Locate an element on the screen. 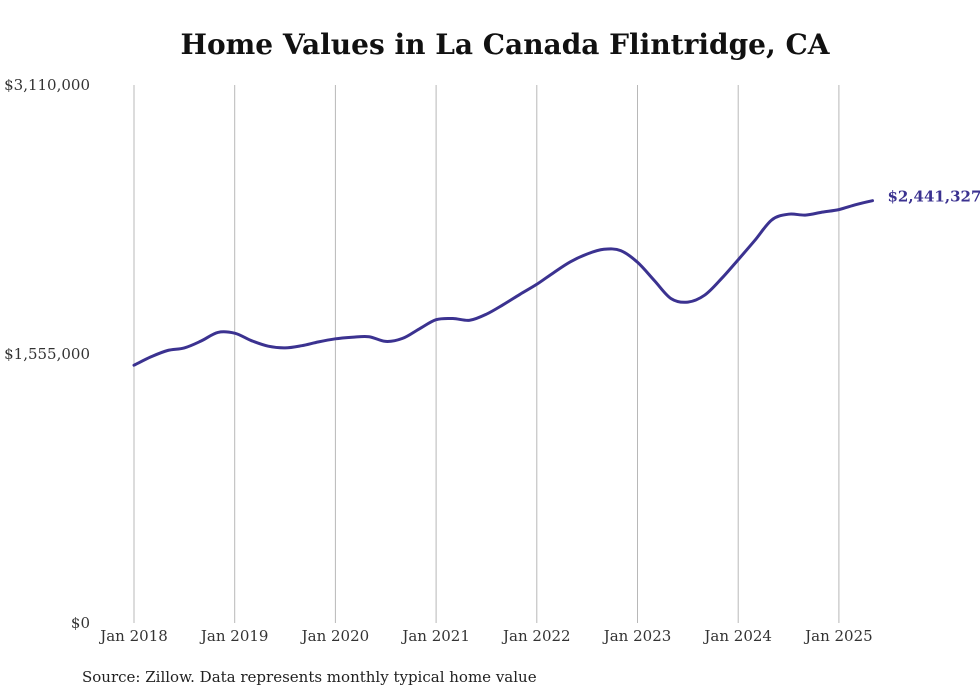 This screenshot has height=699, width=980. y-tick-label: $3,110,000 is located at coordinates (47, 85).